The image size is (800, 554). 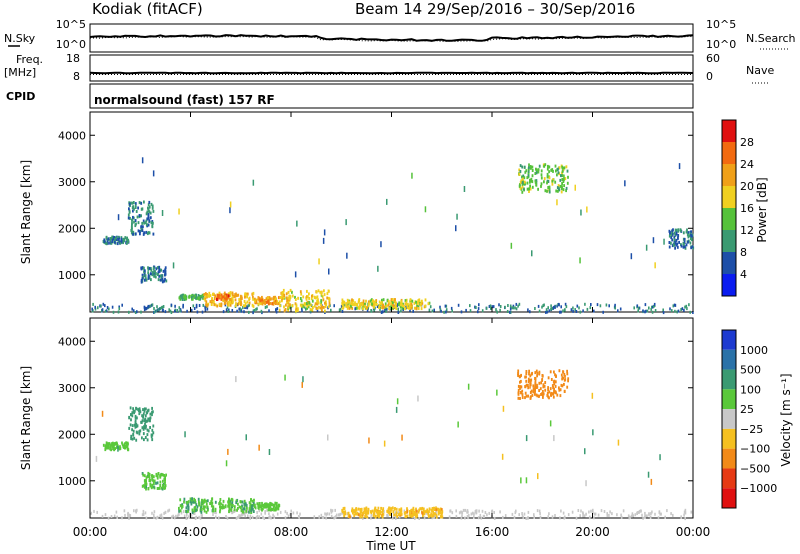 I want to click on freq-label-line2: [MHz], so click(x=20, y=72).